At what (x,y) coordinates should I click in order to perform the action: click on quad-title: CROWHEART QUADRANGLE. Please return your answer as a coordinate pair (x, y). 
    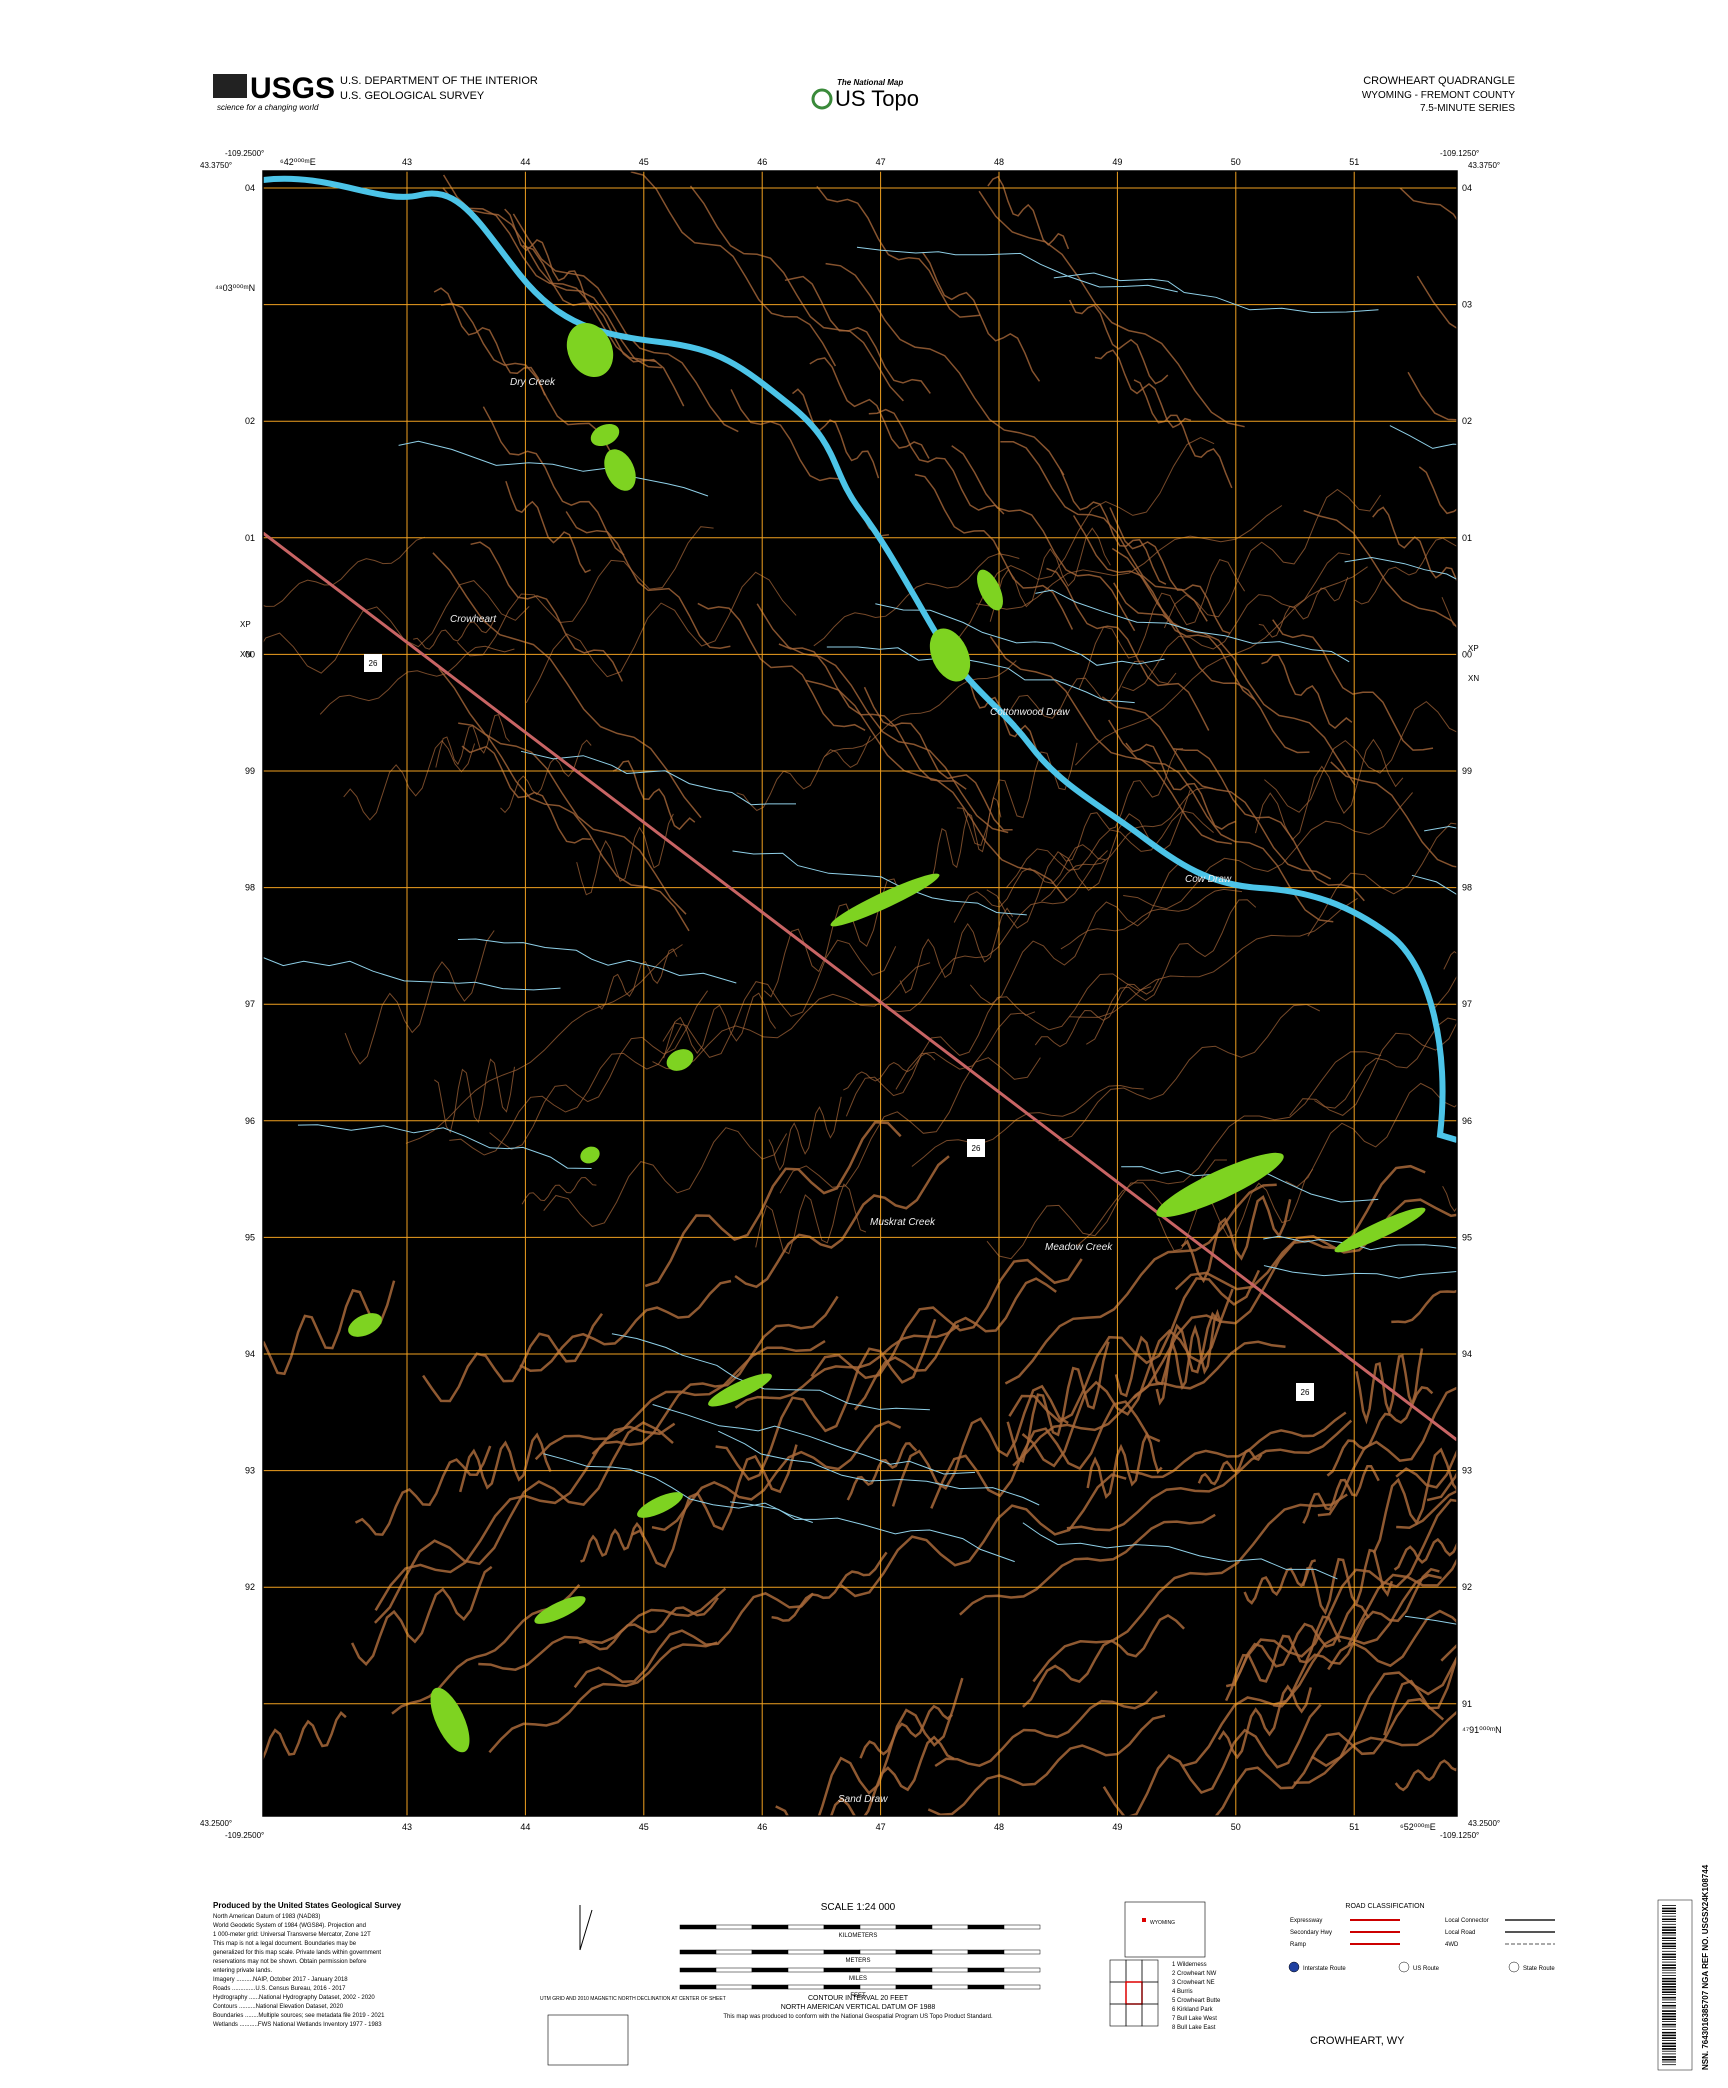
    Looking at the image, I should click on (1439, 81).